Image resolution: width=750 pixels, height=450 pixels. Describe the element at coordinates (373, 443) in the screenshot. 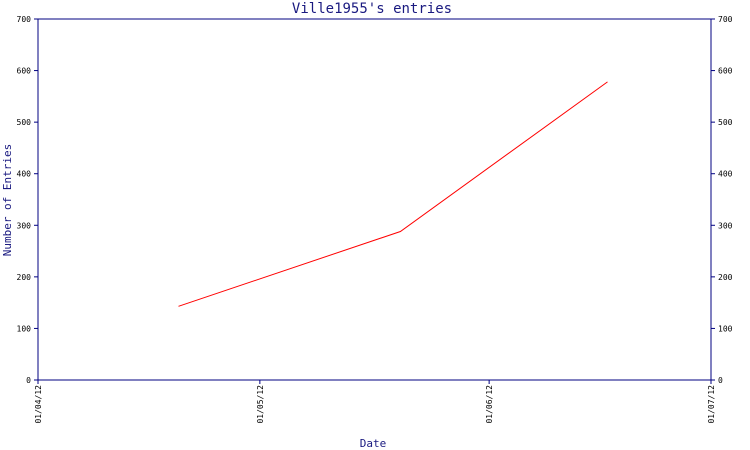

I see `x-axis-label: Date` at that location.